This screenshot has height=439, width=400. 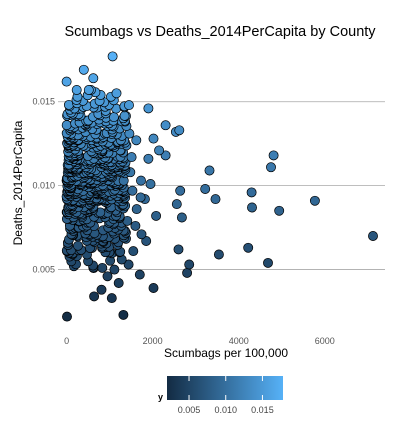 I want to click on legend-tick-label: 0.015, so click(x=262, y=410).